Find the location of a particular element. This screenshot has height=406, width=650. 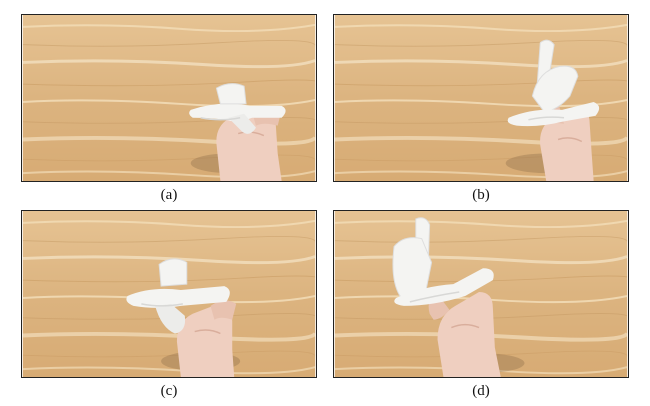

caption-a: (a) is located at coordinates (169, 195).